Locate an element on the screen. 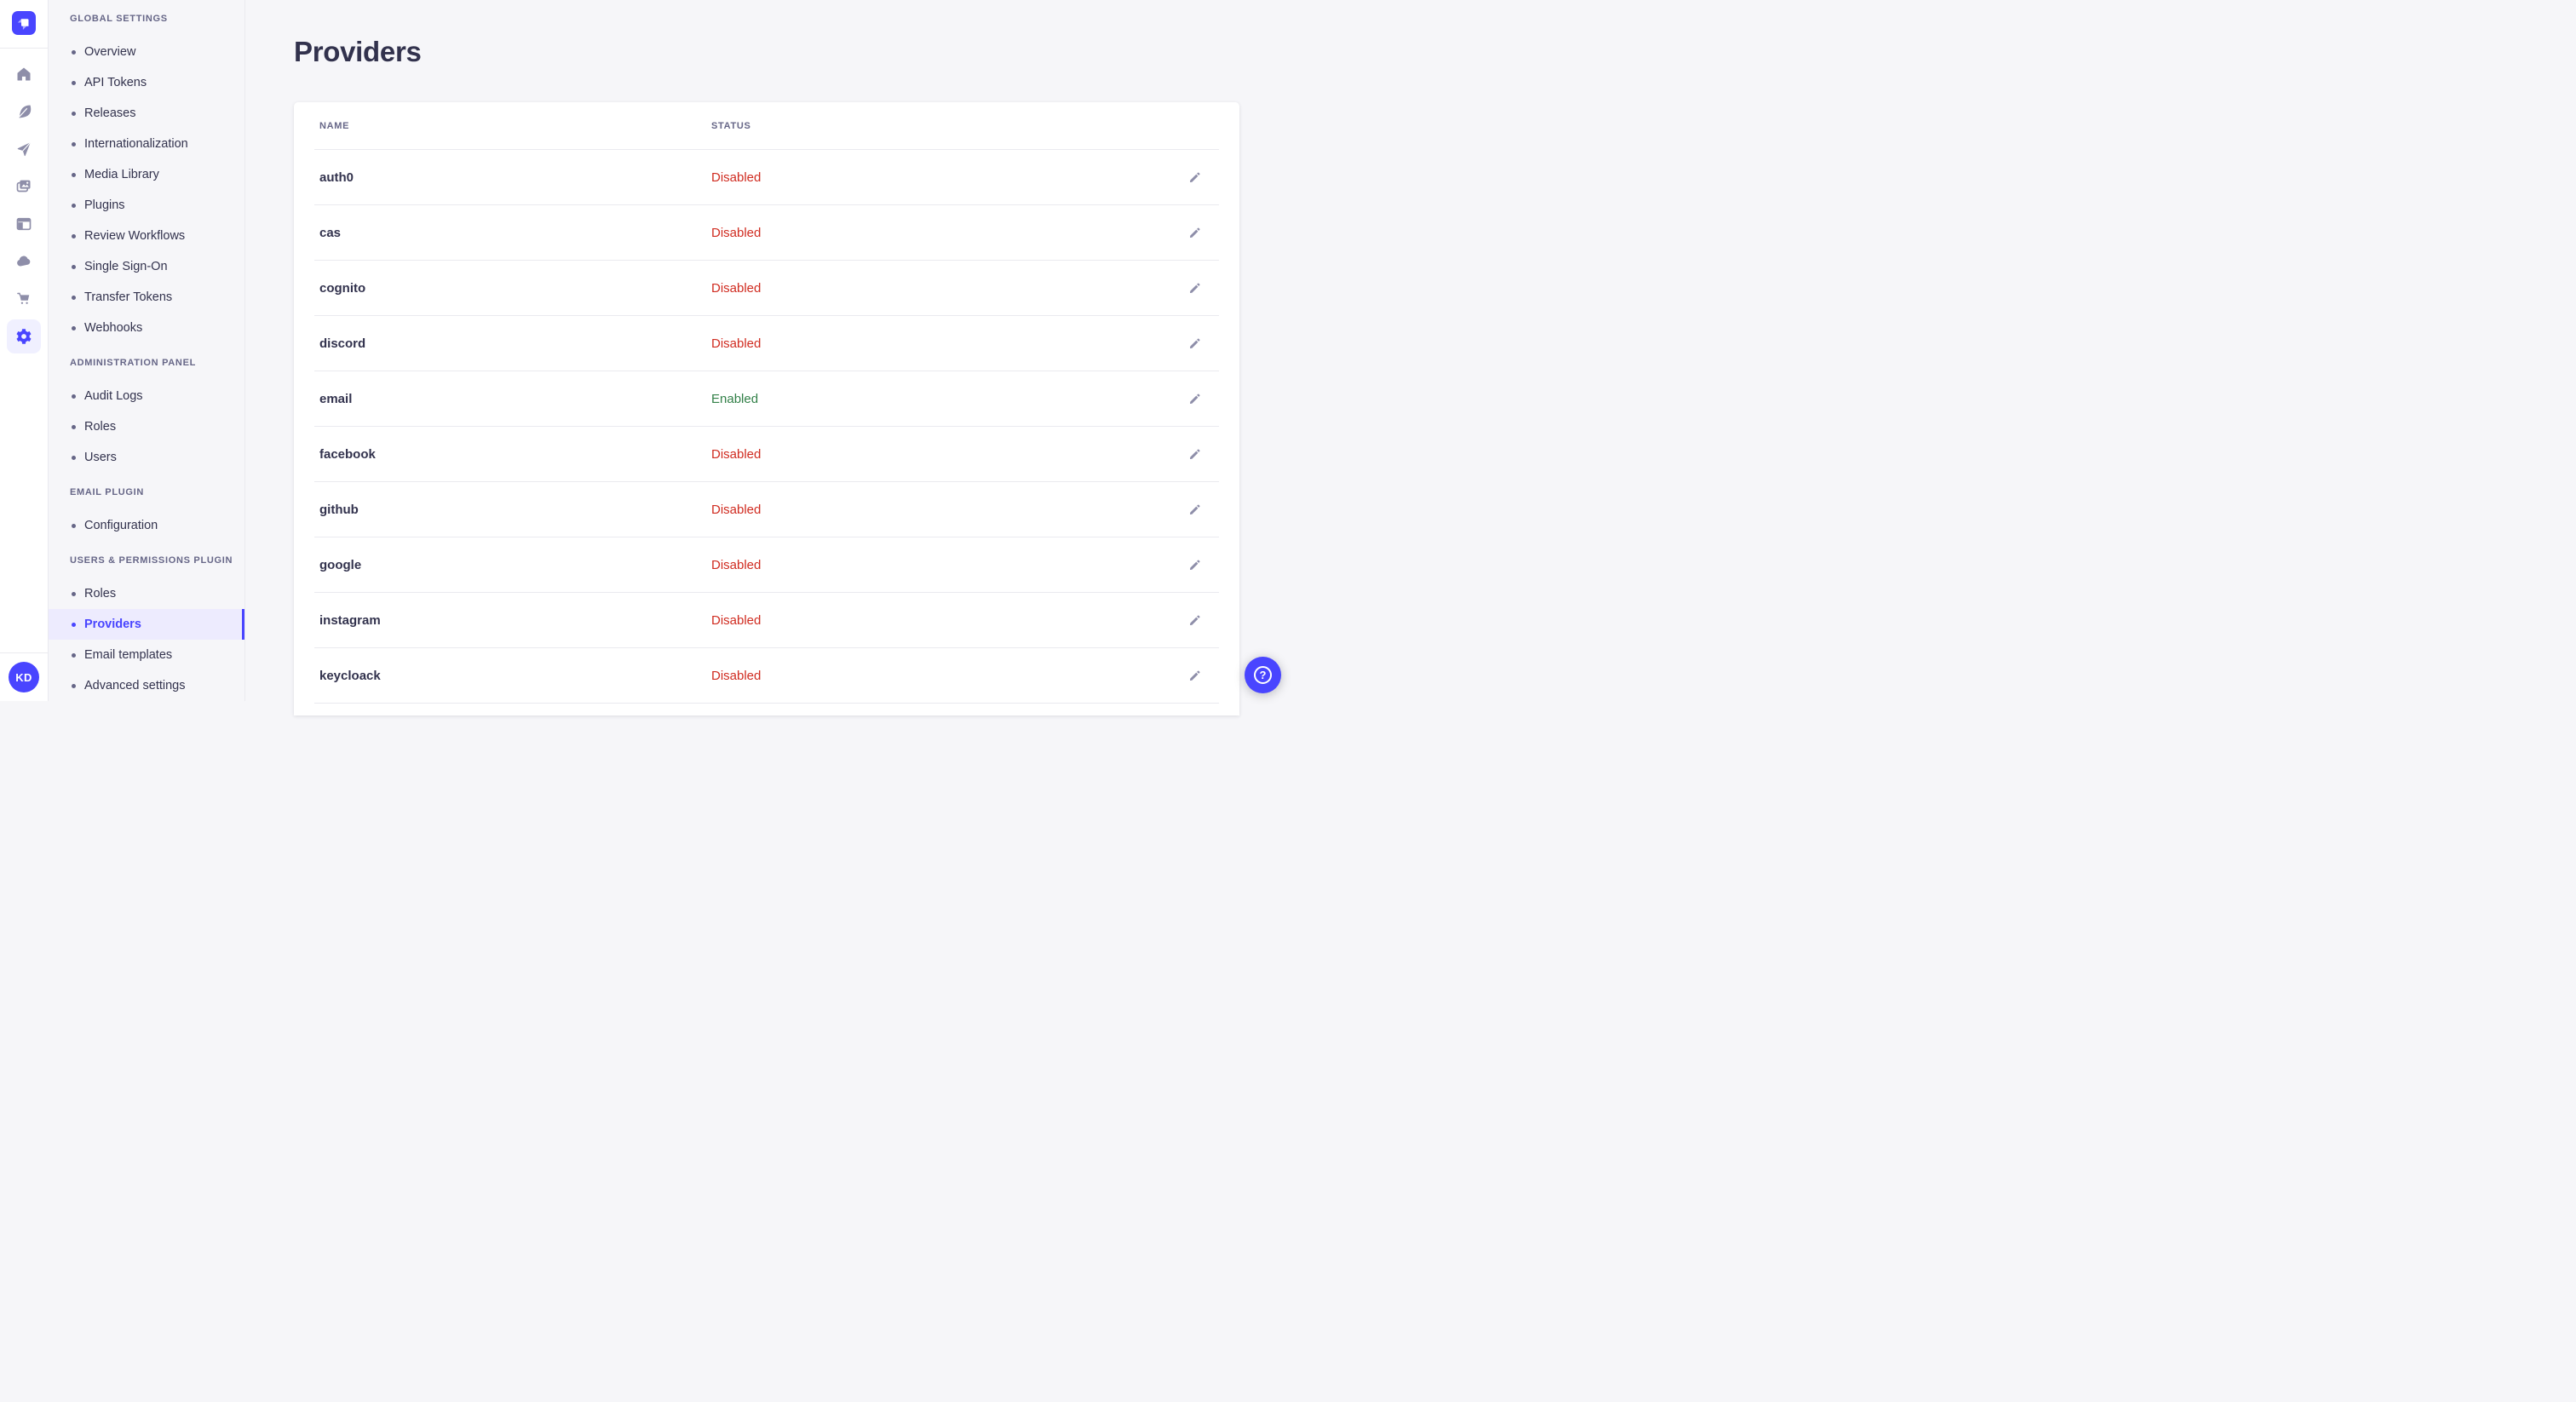 This screenshot has width=2576, height=1402. sidebar-item-review-workflows: Review Workflows is located at coordinates (147, 236).